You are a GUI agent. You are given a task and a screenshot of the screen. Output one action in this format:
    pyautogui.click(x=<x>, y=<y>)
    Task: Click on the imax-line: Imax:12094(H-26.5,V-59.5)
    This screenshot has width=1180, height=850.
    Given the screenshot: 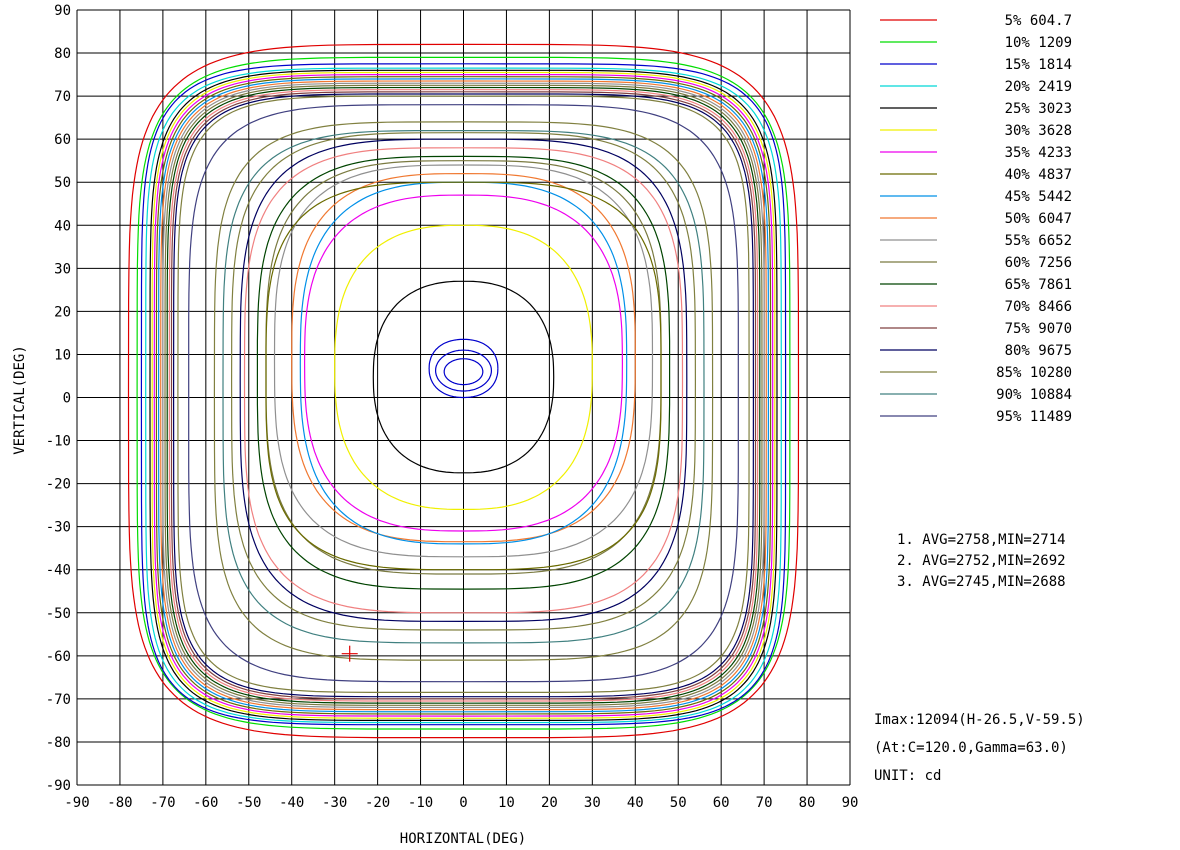 What is the action you would take?
    pyautogui.click(x=979, y=720)
    